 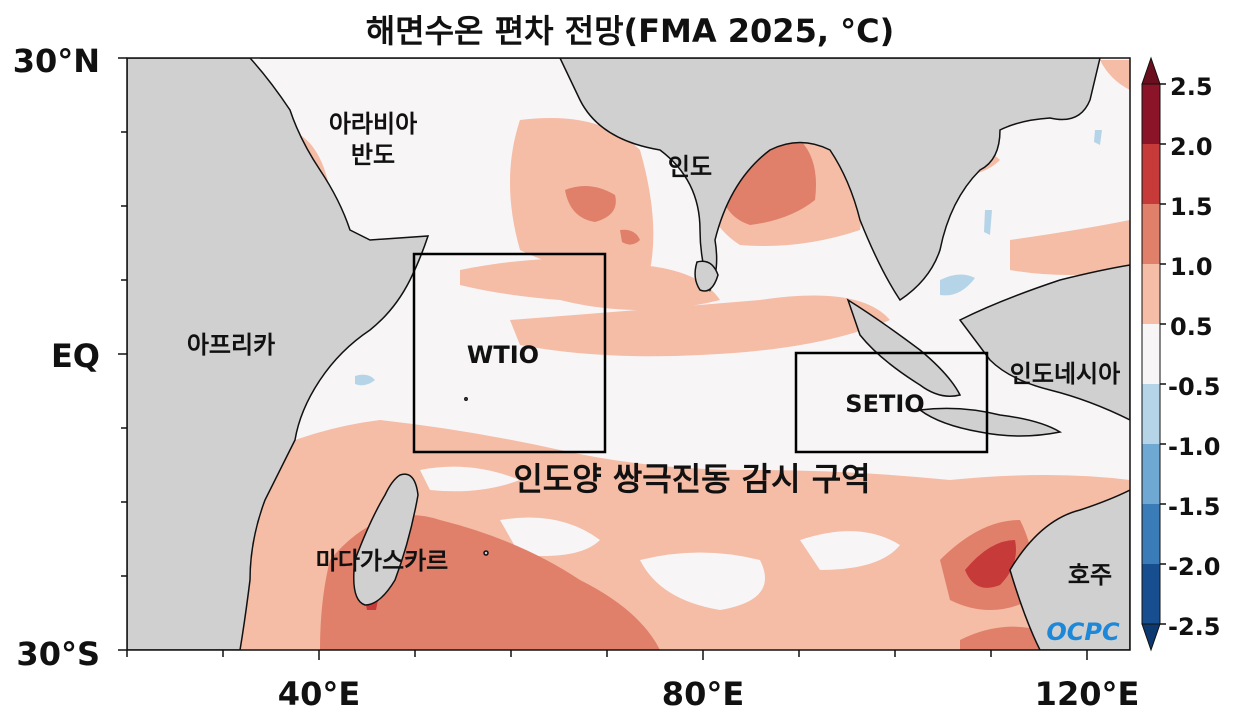 I want to click on australia-label: 호주, so click(x=1090, y=575).